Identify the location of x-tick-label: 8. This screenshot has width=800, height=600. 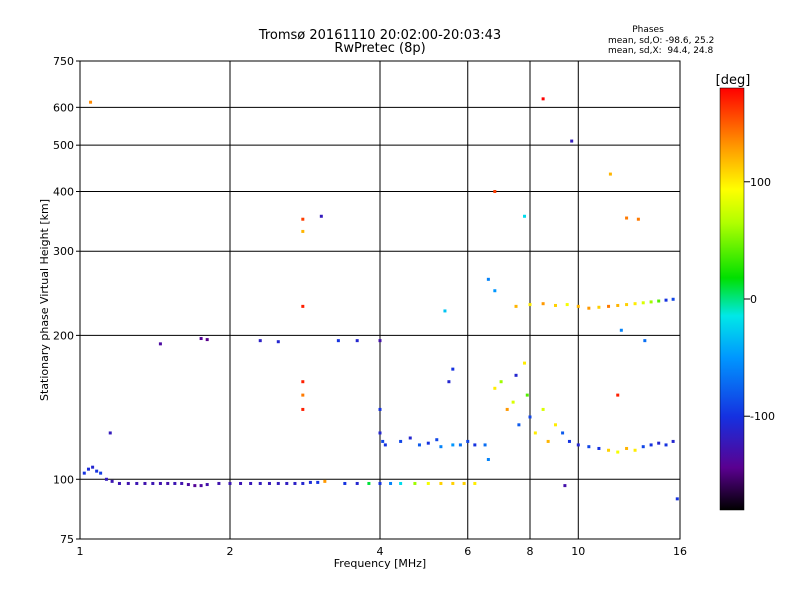
(530, 551).